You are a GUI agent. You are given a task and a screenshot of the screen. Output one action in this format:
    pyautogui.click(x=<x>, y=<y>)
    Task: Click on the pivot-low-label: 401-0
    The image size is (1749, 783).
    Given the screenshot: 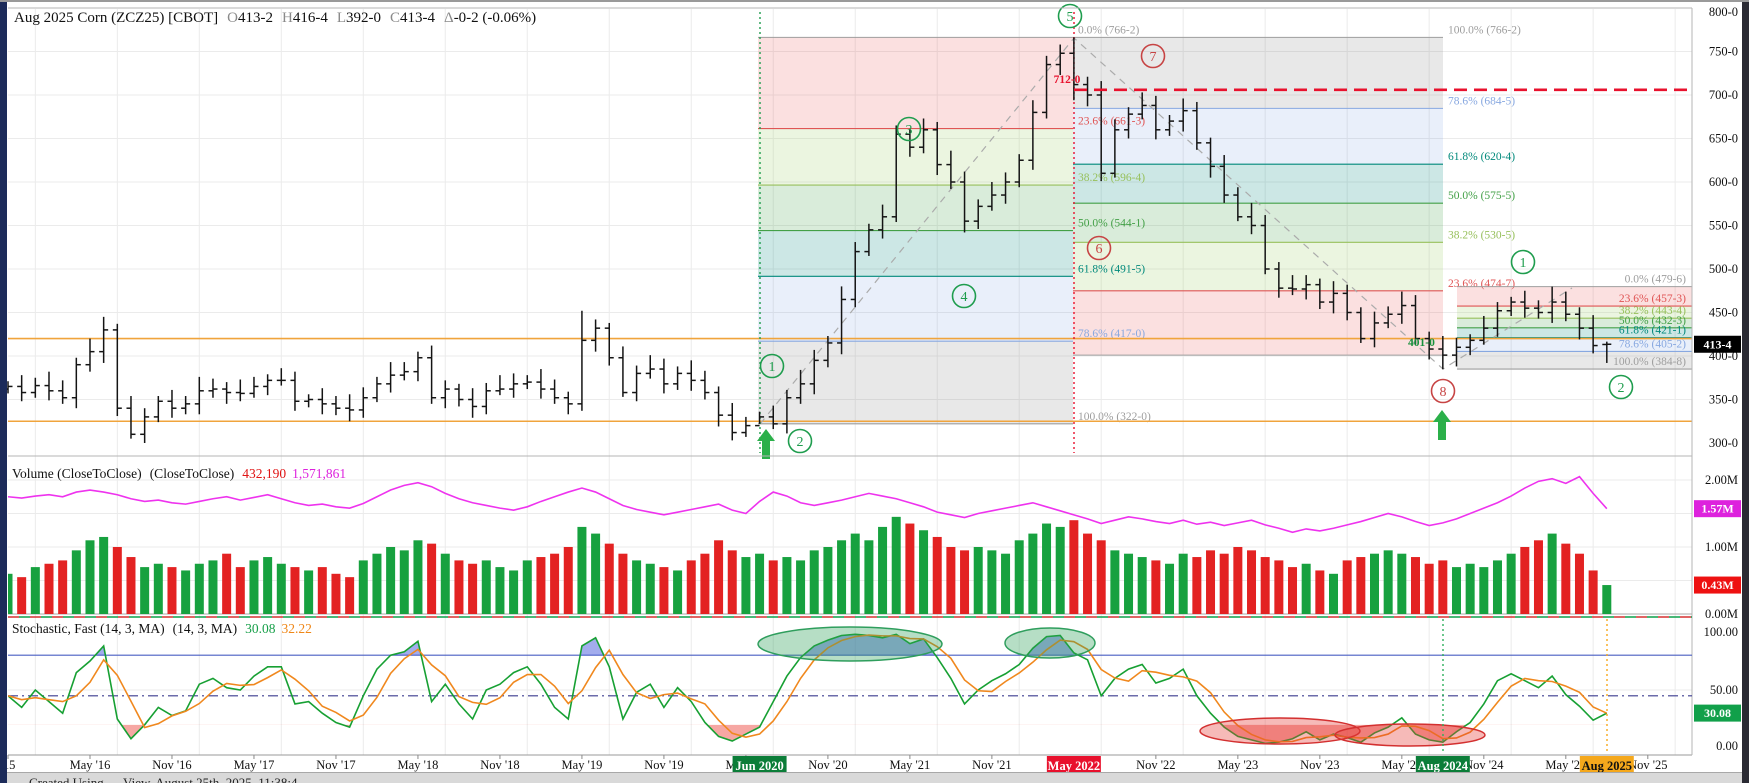 What is the action you would take?
    pyautogui.click(x=1421, y=343)
    